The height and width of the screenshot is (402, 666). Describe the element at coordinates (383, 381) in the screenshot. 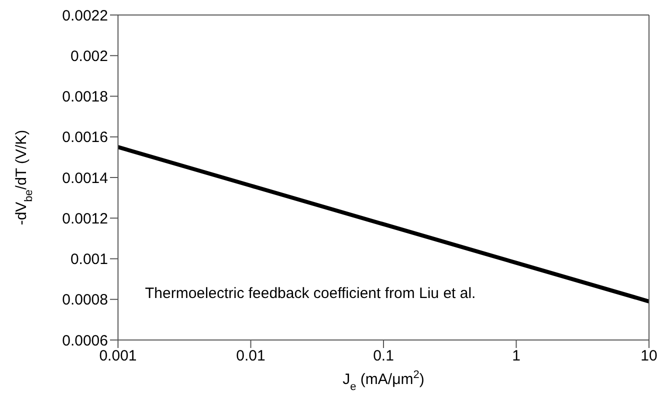

I see `x-axis-title: J$_{e}$ (mA/μm$^{2}$)` at that location.